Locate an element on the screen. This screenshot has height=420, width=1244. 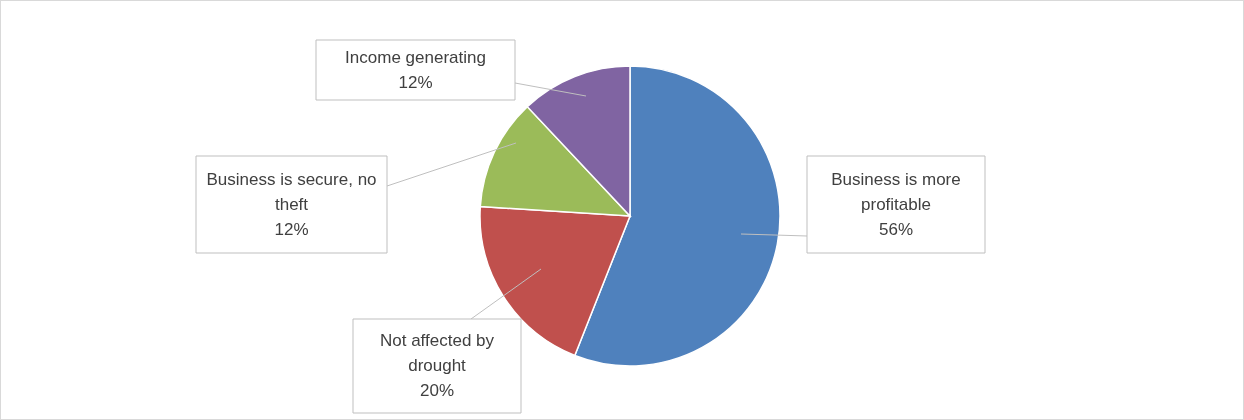
data-label: 20% is located at coordinates (437, 390).